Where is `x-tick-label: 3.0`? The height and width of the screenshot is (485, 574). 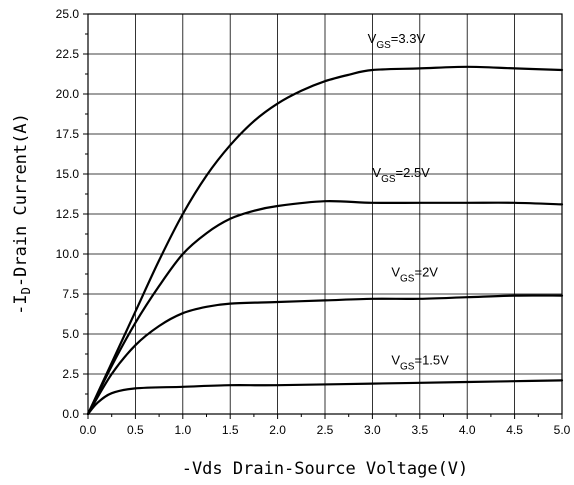 x-tick-label: 3.0 is located at coordinates (372, 430).